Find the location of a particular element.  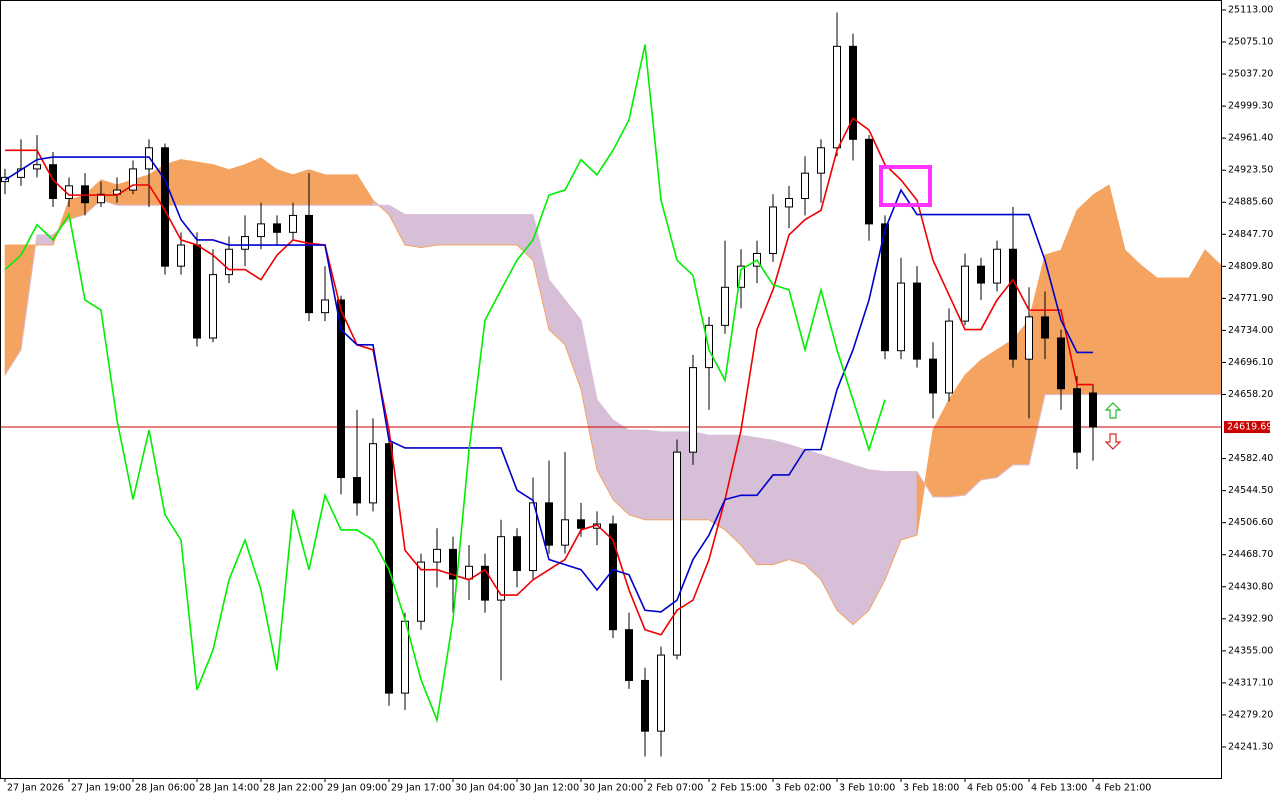

y-tick-label: 24582.40 is located at coordinates (1250, 458).